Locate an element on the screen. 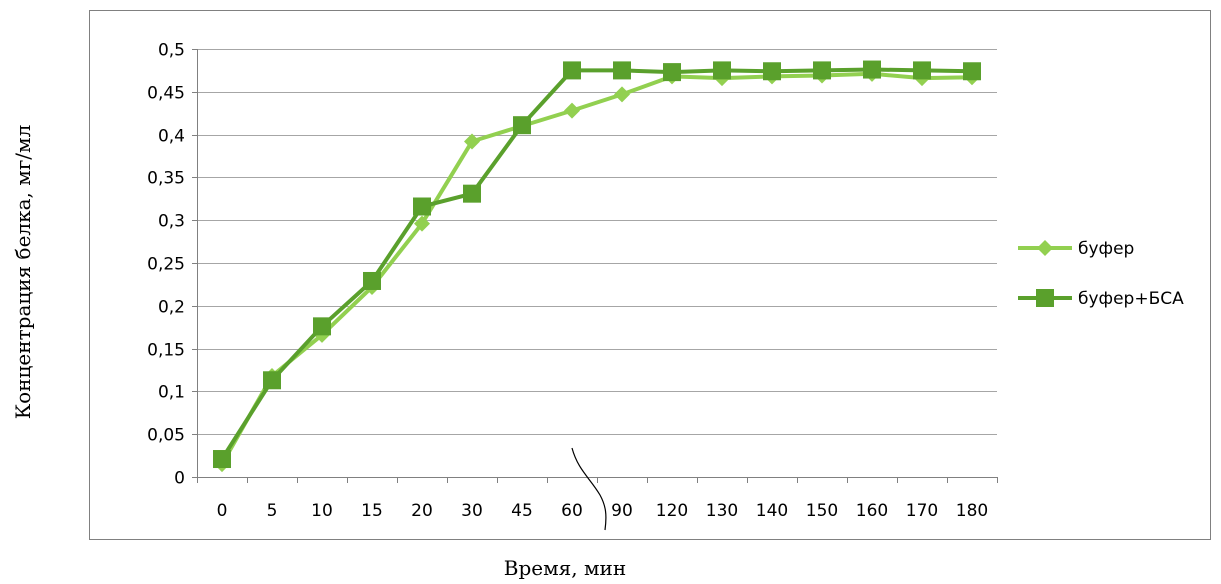 The width and height of the screenshot is (1221, 584). x-tick-label: 10 is located at coordinates (322, 511).